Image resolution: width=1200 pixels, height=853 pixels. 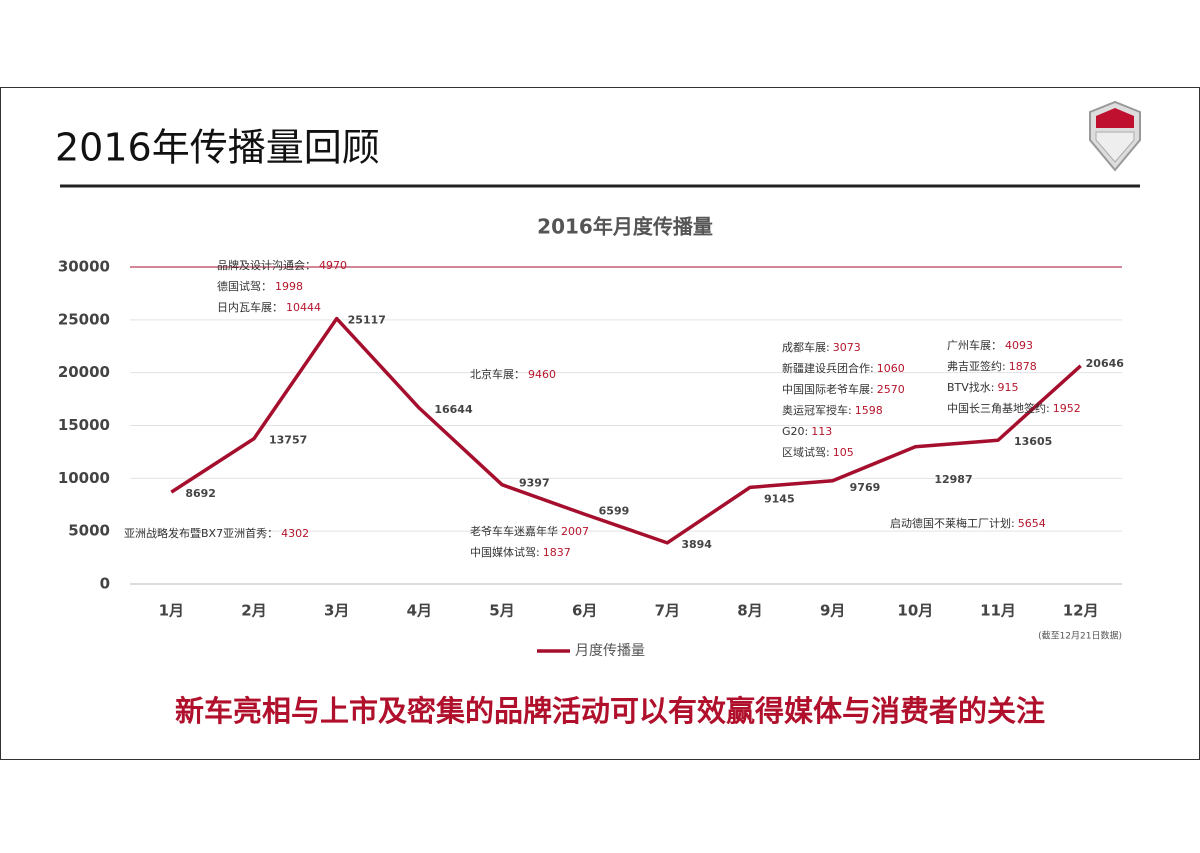 I want to click on annotation-label: 成都车展:, so click(x=806, y=347).